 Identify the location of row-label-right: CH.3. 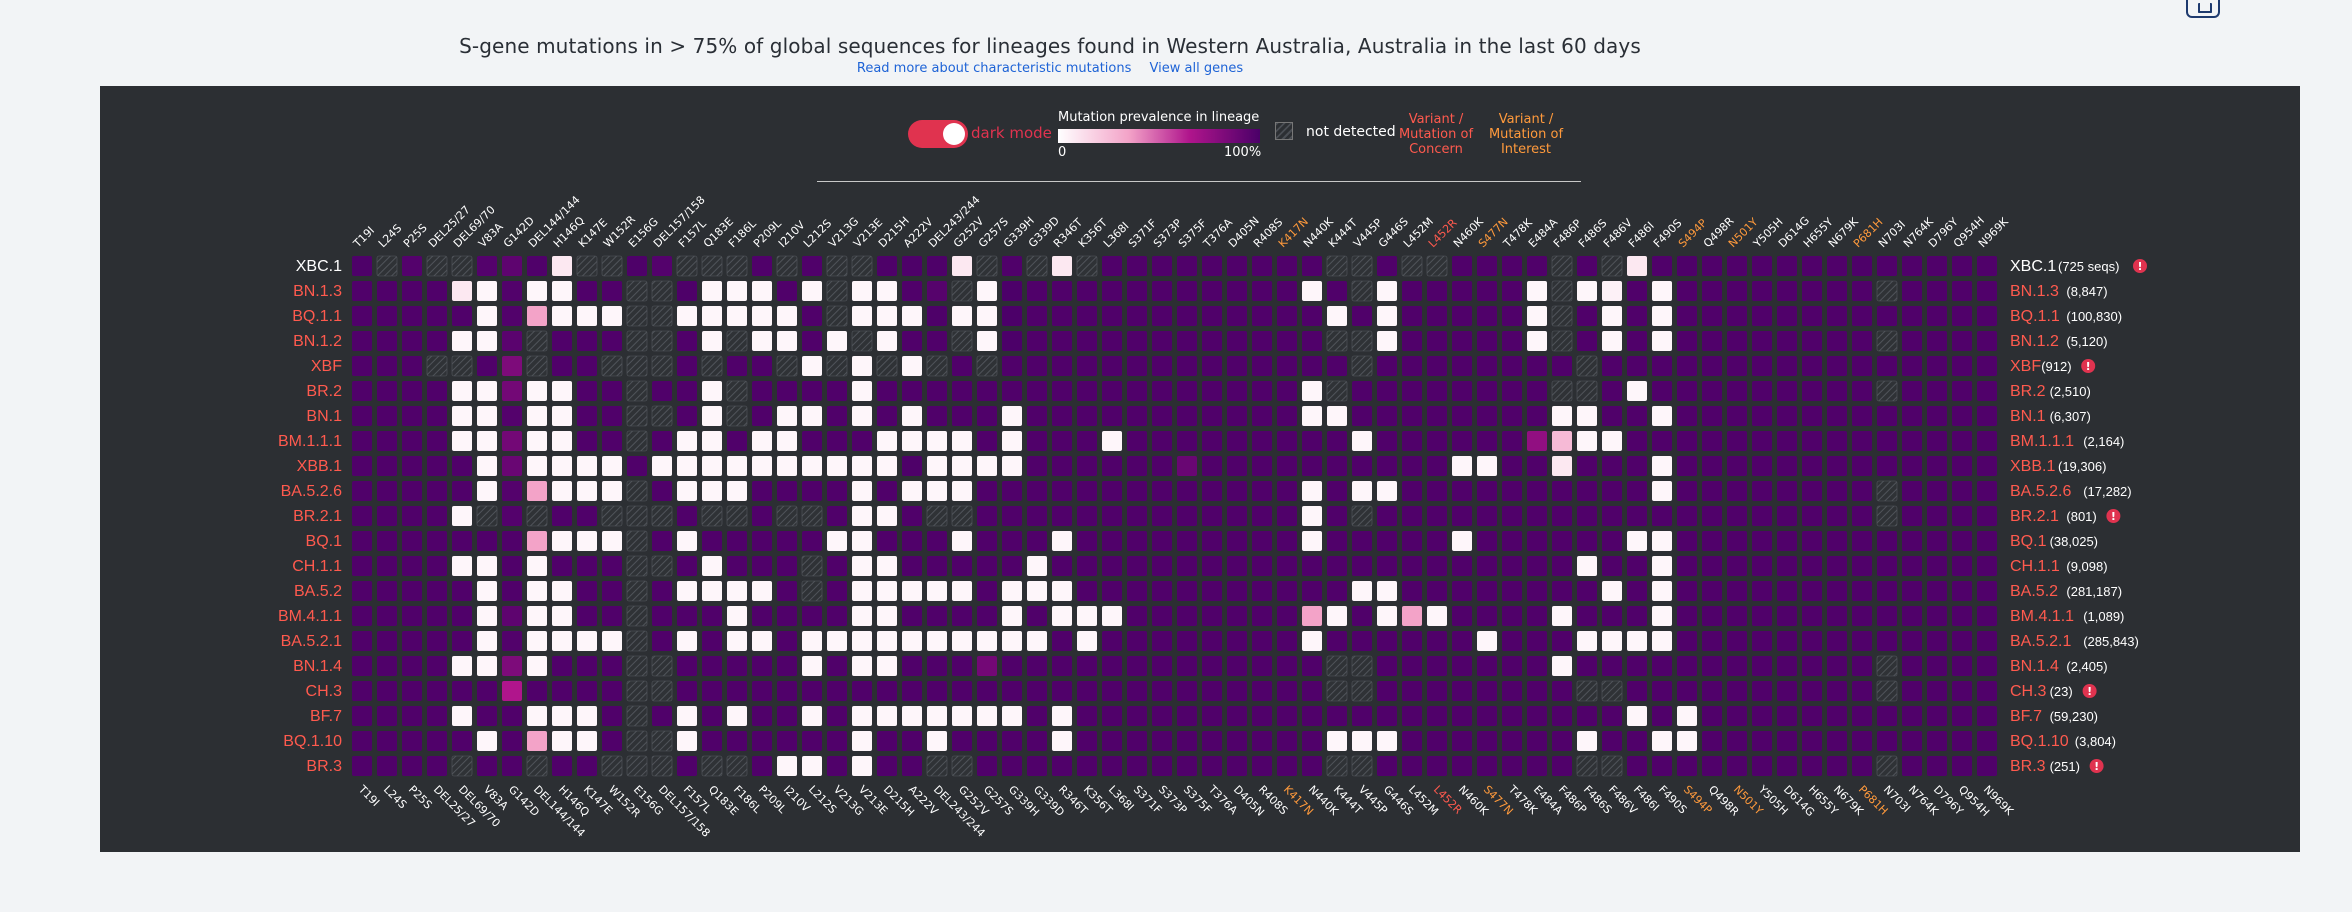
(2028, 691).